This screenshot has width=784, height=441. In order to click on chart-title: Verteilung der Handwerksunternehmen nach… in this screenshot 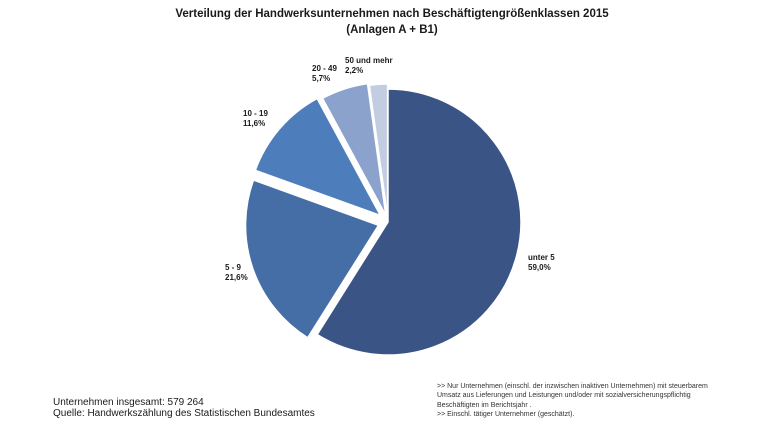, I will do `click(392, 14)`.